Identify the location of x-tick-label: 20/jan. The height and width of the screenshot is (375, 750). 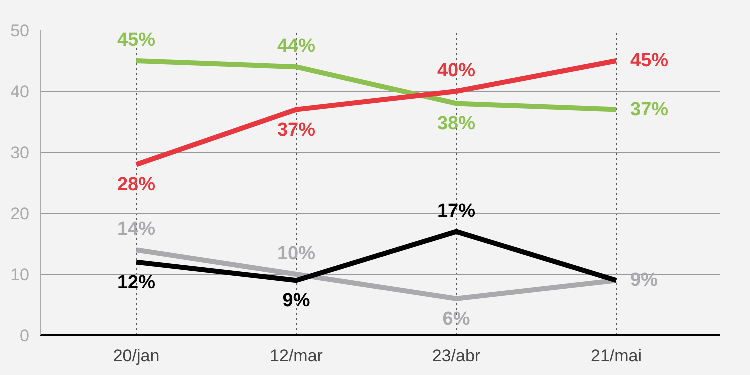
(136, 356).